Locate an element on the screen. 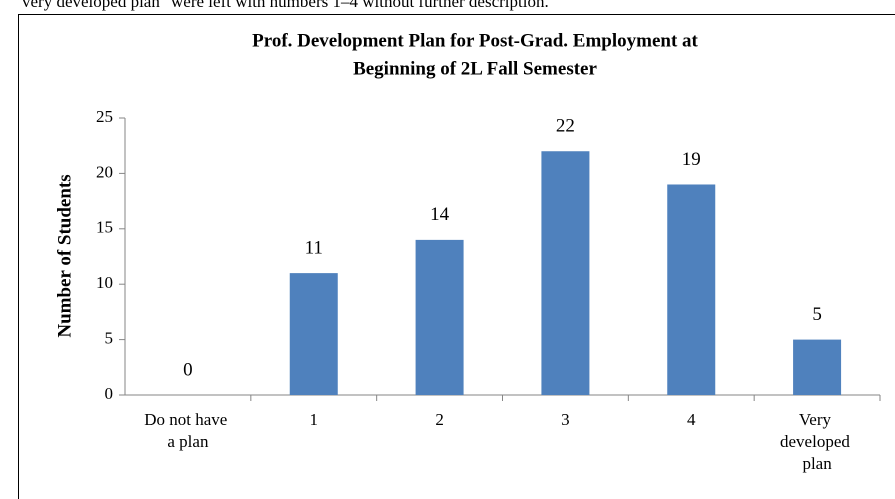 This screenshot has width=895, height=499. x-tick-label: Do not have a plan is located at coordinates (187, 430).